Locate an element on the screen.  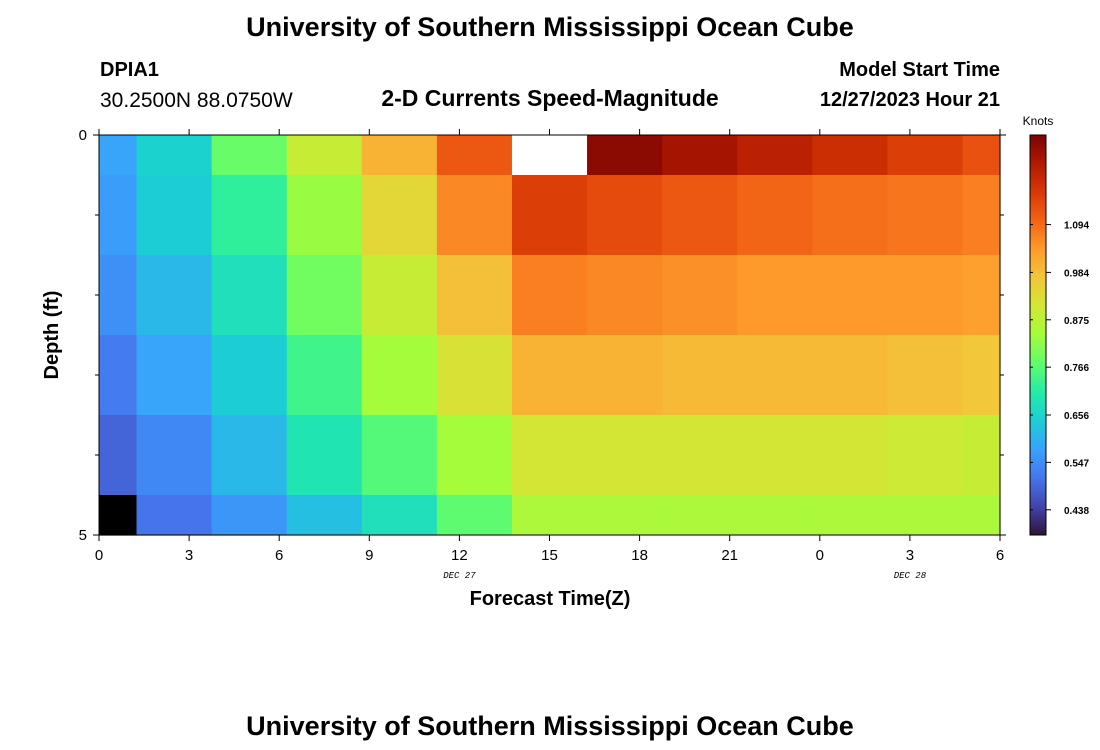
y-axis-label: Depth (ft) is located at coordinates (52, 335).